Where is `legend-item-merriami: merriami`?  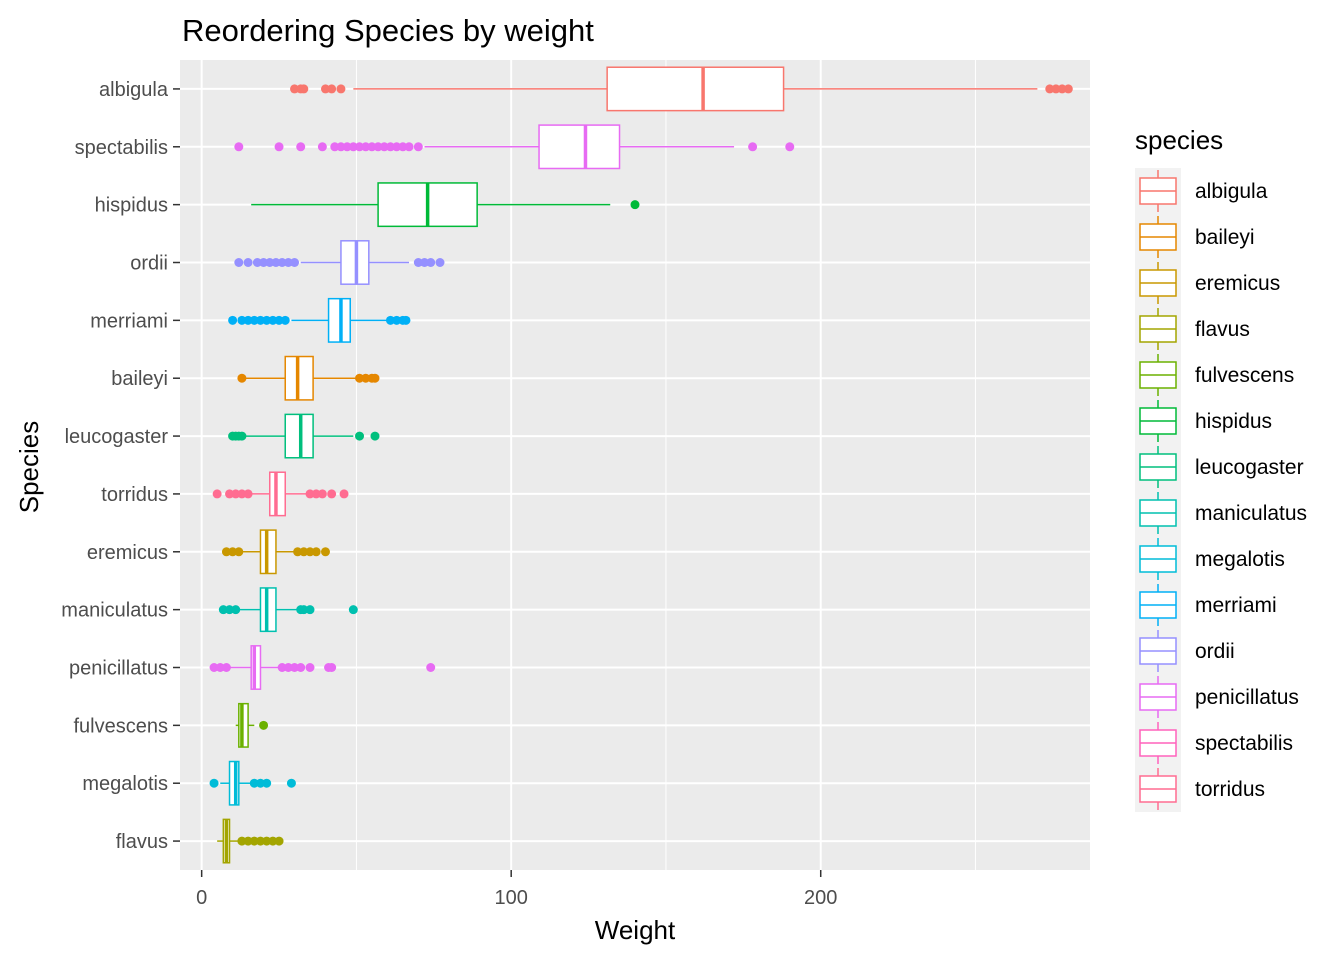 legend-item-merriami: merriami is located at coordinates (1208, 605).